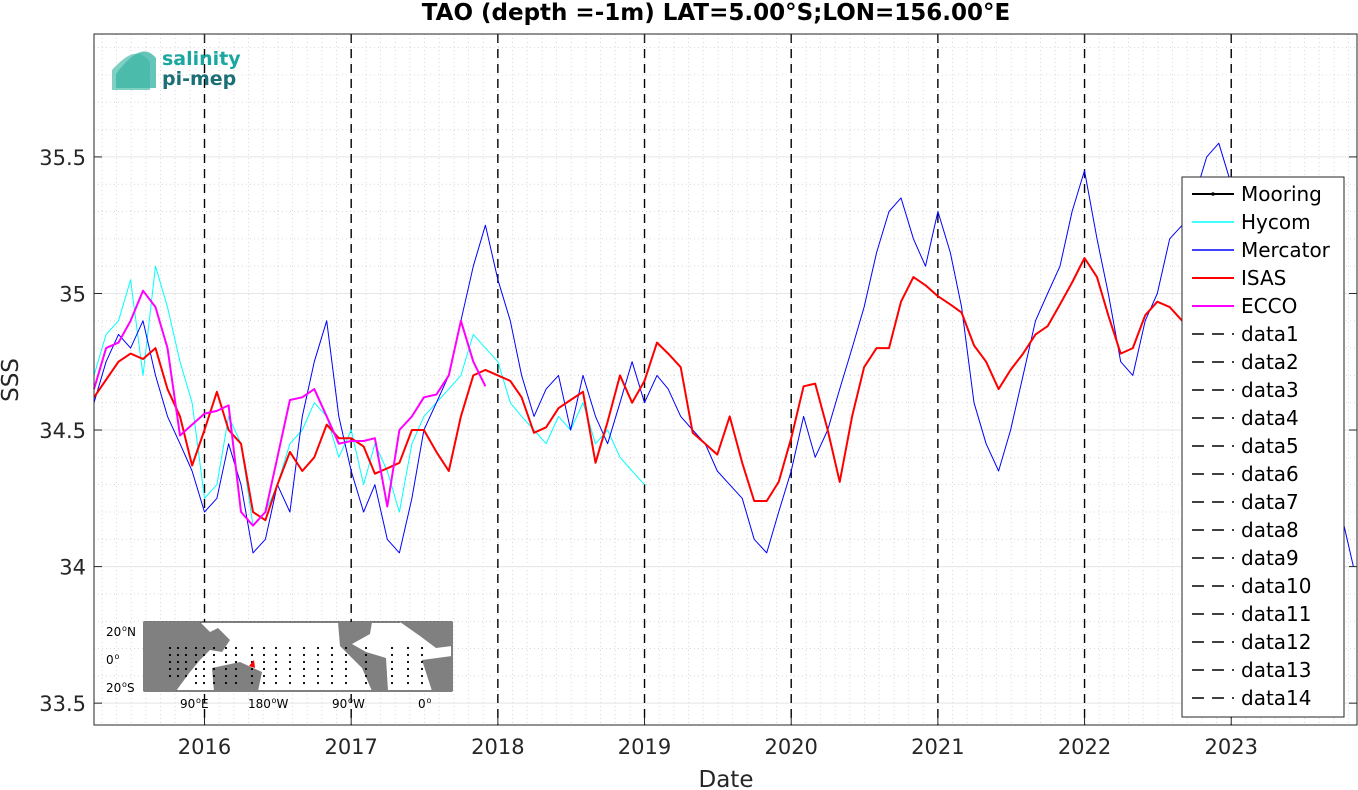 Image resolution: width=1358 pixels, height=790 pixels. I want to click on inset-lat-label: 20, so click(113, 688).